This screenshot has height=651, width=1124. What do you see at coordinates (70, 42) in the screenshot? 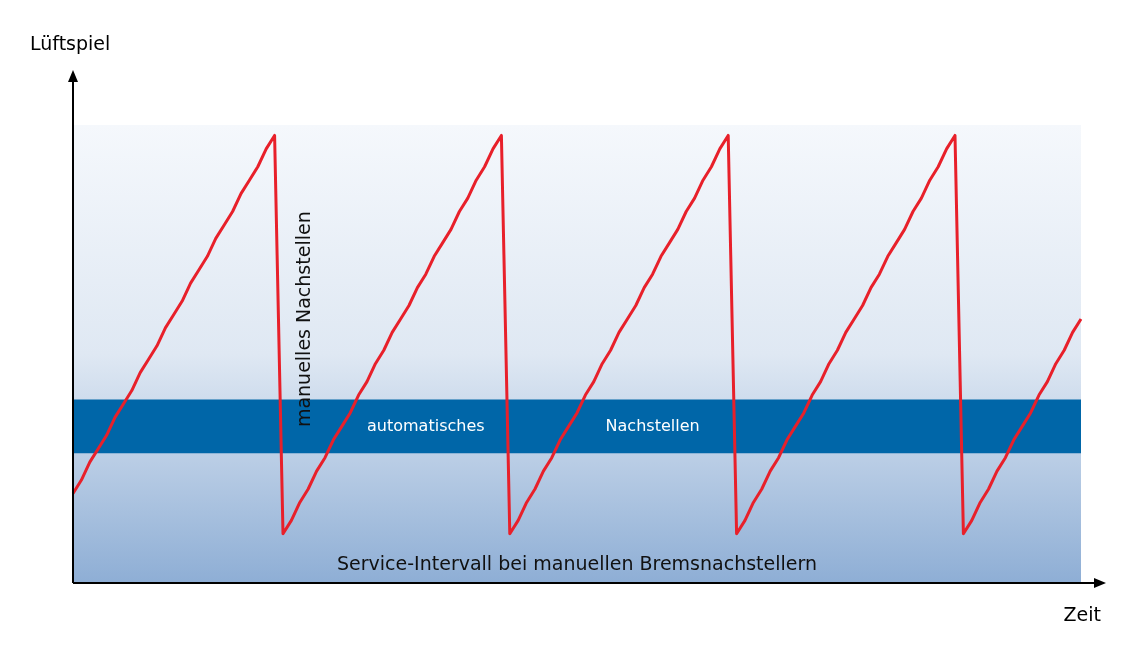
I see `y-axis-title: Lüftspiel` at bounding box center [70, 42].